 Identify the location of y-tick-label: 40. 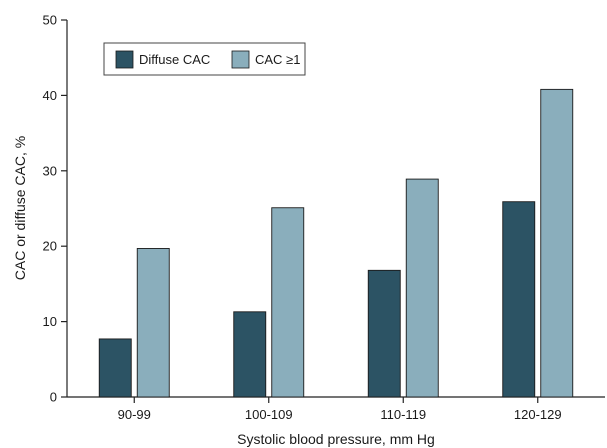
(50, 95).